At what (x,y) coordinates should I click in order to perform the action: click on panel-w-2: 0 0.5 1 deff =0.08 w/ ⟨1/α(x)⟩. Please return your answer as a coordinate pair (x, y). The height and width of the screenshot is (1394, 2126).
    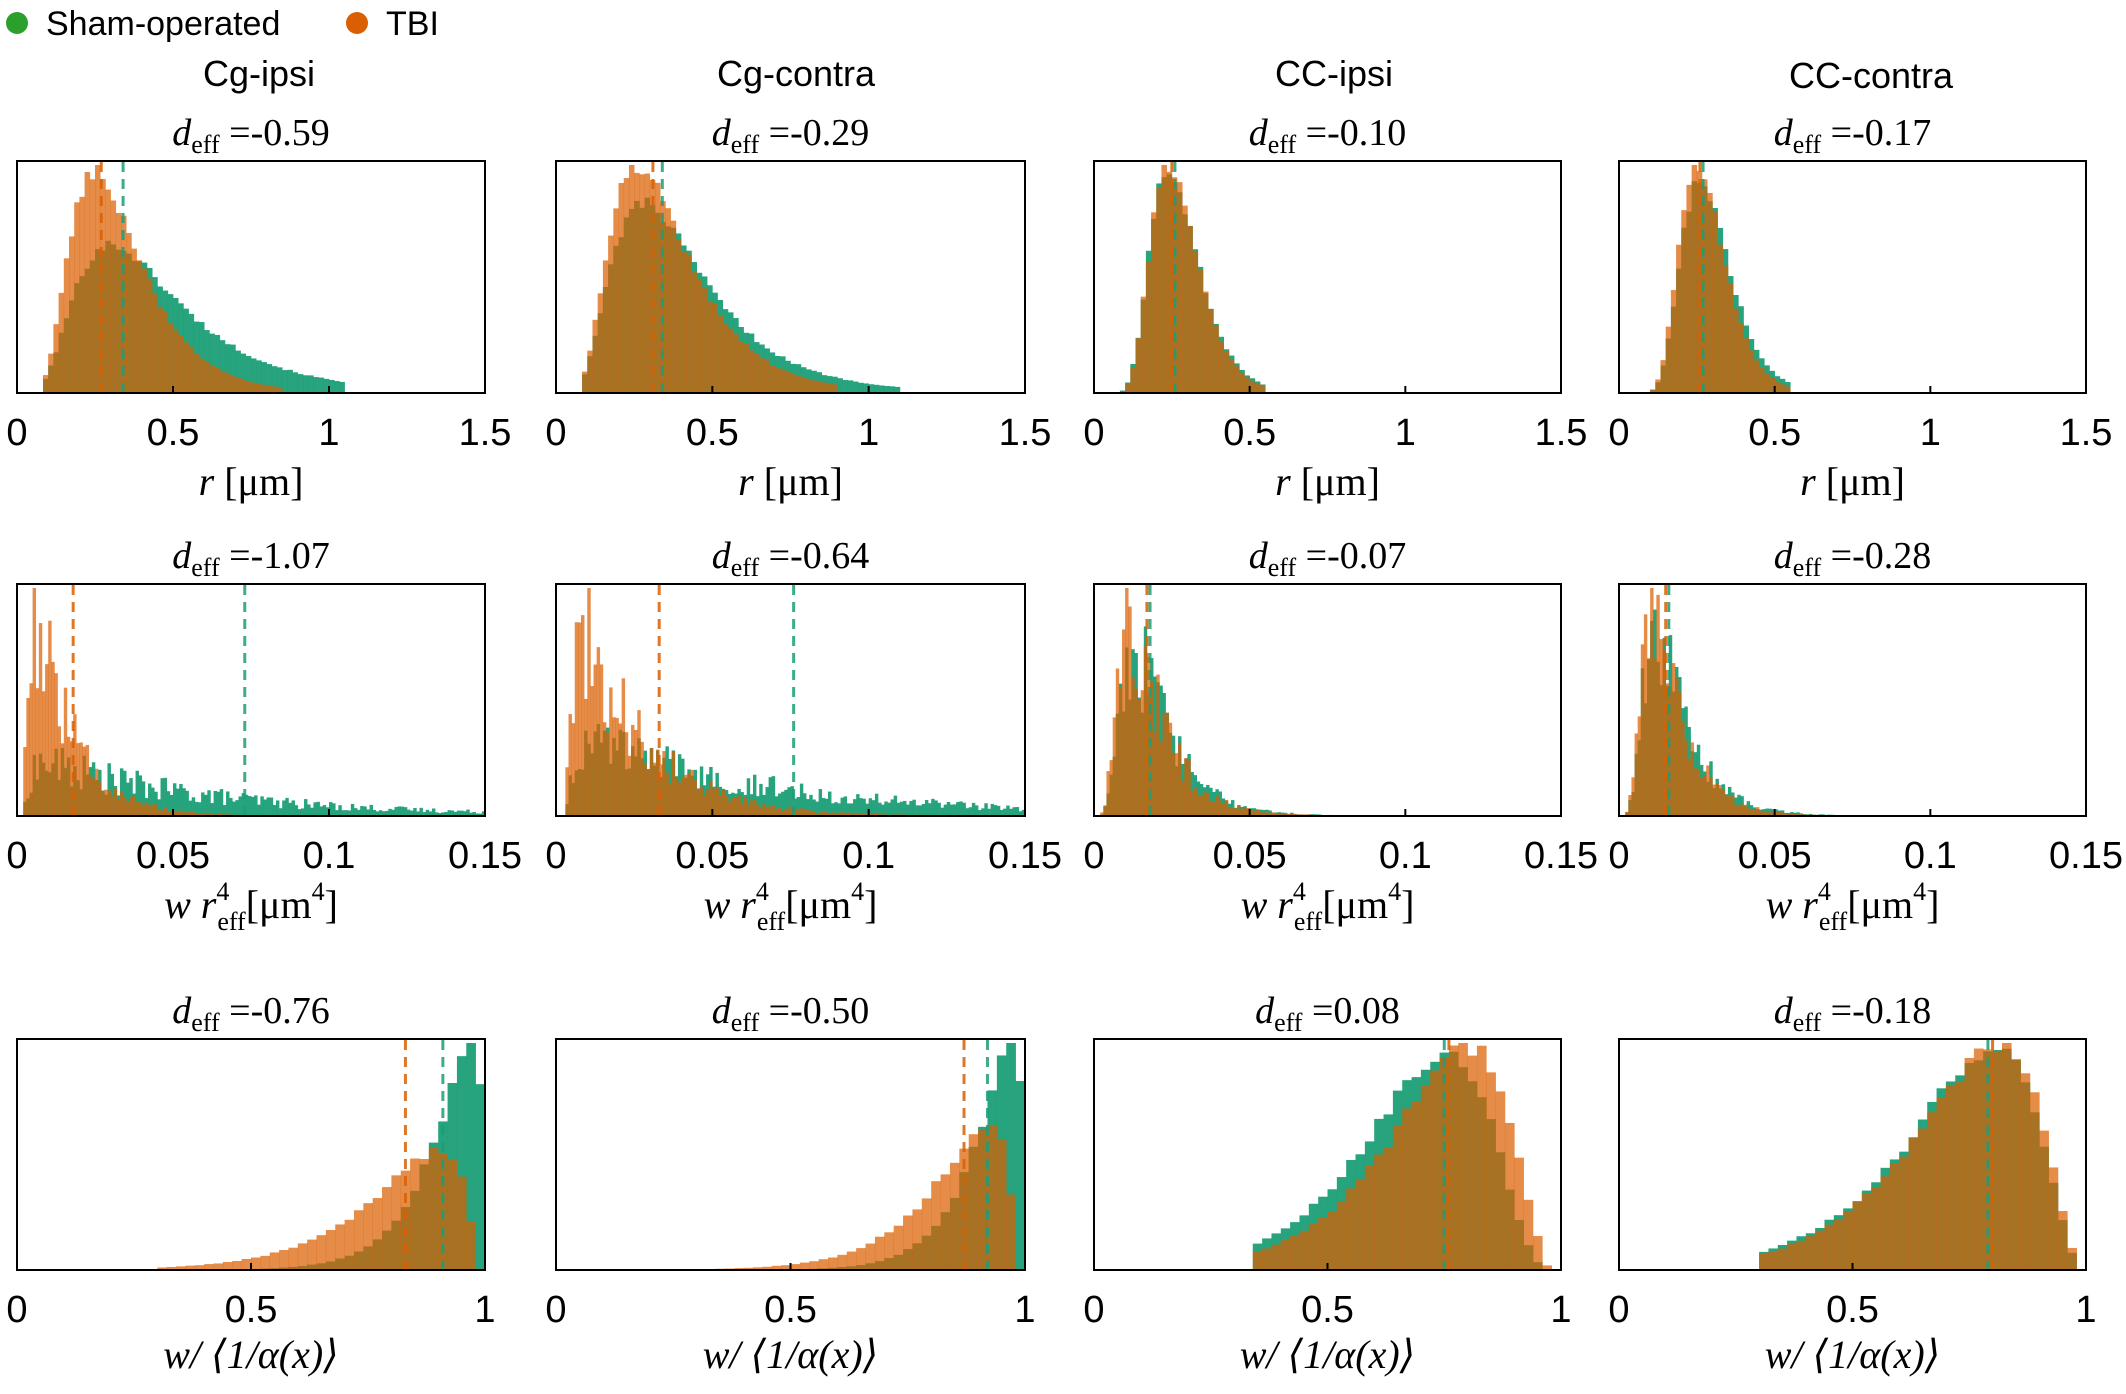
    Looking at the image, I should click on (1327, 1183).